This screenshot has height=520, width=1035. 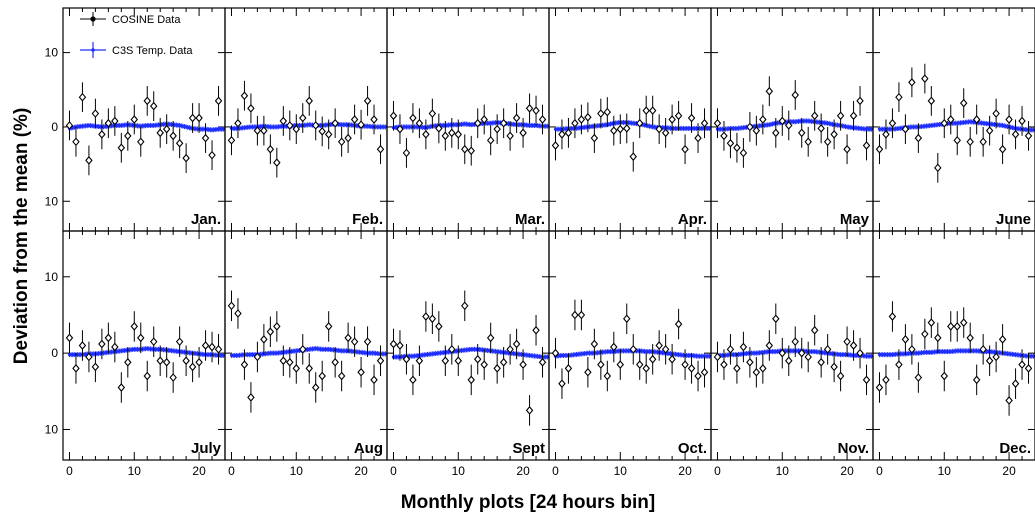 I want to click on month-label: Jan., so click(x=206, y=219).